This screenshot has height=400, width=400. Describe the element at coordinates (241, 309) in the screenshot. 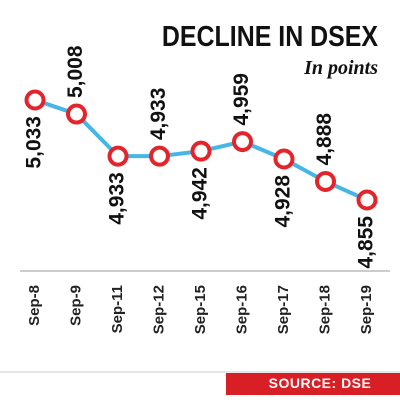

I see `x-tick-label: Sep-16` at that location.